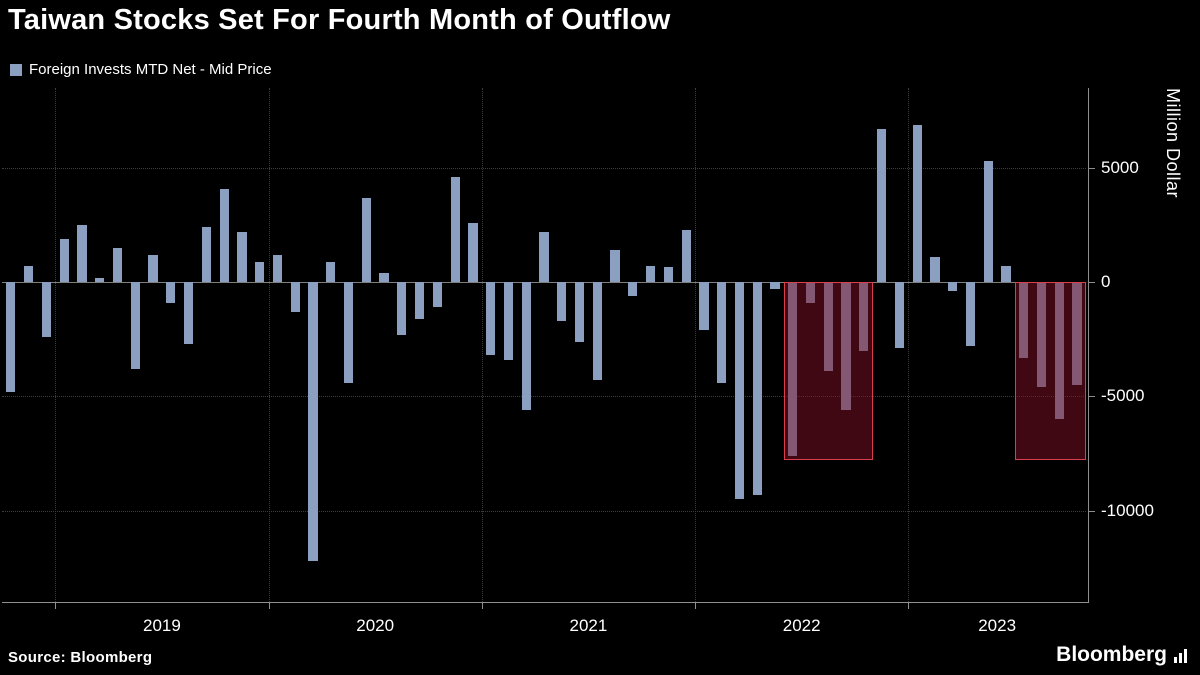  Describe the element at coordinates (801, 625) in the screenshot. I see `x-year-label: 2022` at that location.